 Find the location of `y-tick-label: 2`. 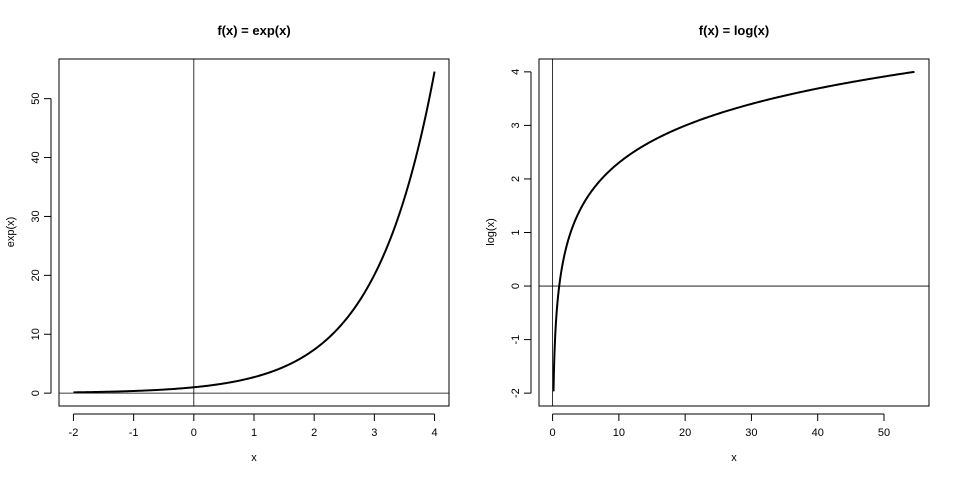

y-tick-label: 2 is located at coordinates (516, 179).